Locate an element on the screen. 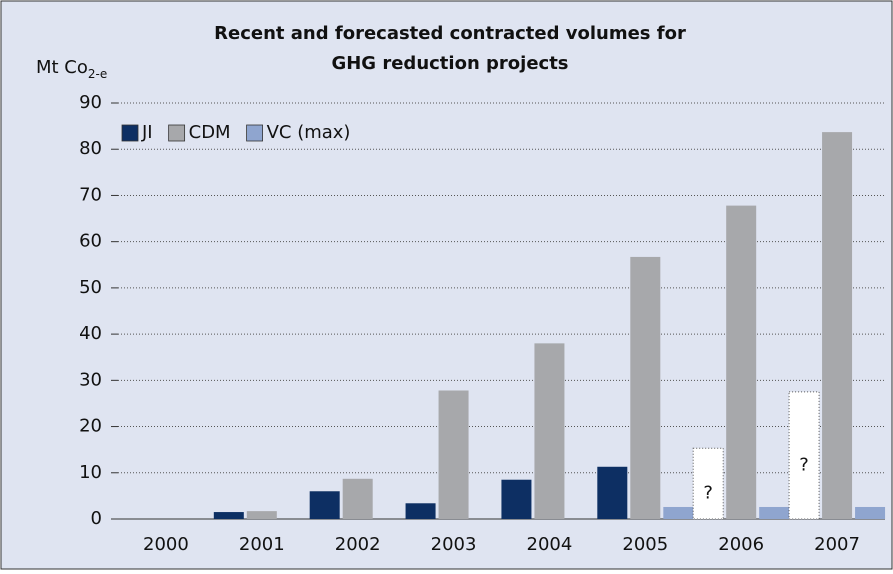  y-tick-label: 70 is located at coordinates (90, 194).